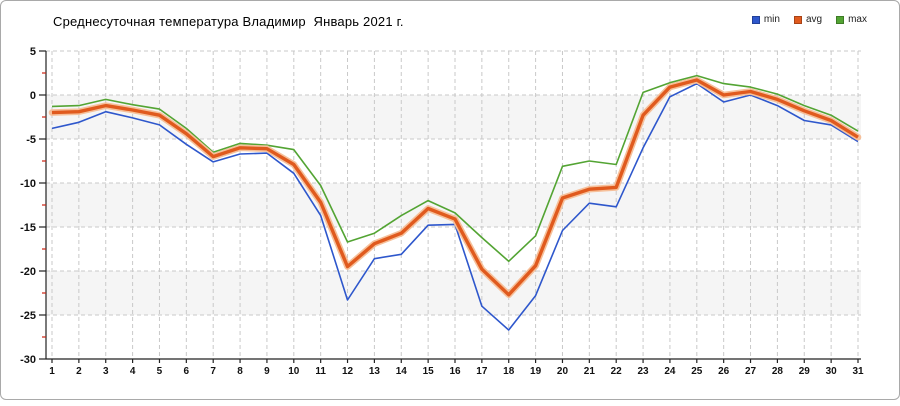 This screenshot has width=900, height=406. Describe the element at coordinates (33, 96) in the screenshot. I see `y-axis-tick-label: 0` at that location.